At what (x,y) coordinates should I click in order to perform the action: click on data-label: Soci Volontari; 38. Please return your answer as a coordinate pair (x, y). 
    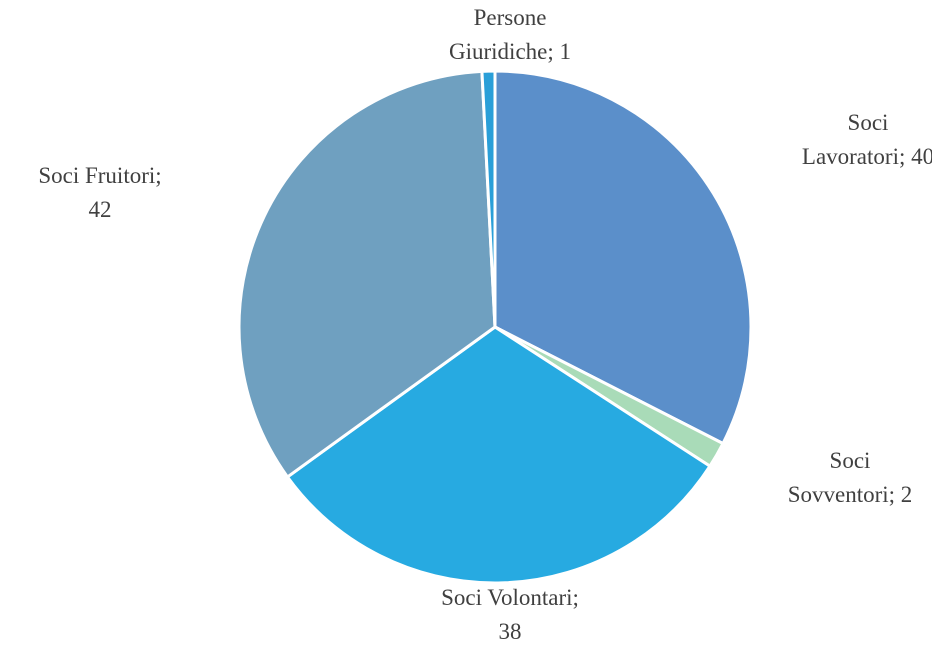
    Looking at the image, I should click on (510, 614).